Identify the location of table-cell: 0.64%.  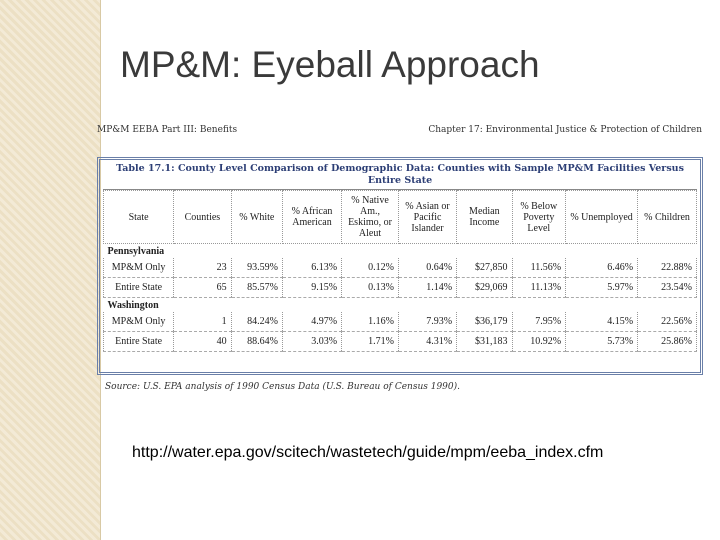
(427, 268).